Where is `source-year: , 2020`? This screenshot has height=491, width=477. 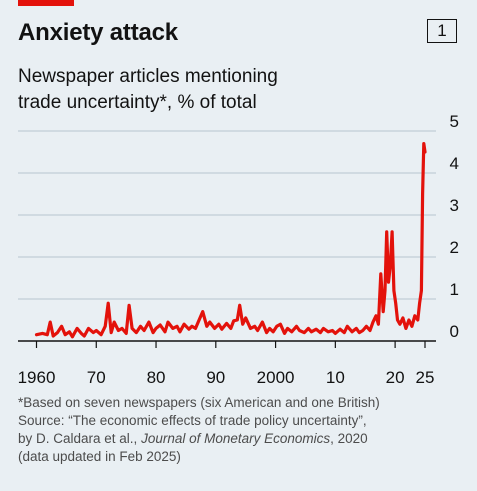
source-year: , 2020 is located at coordinates (349, 438).